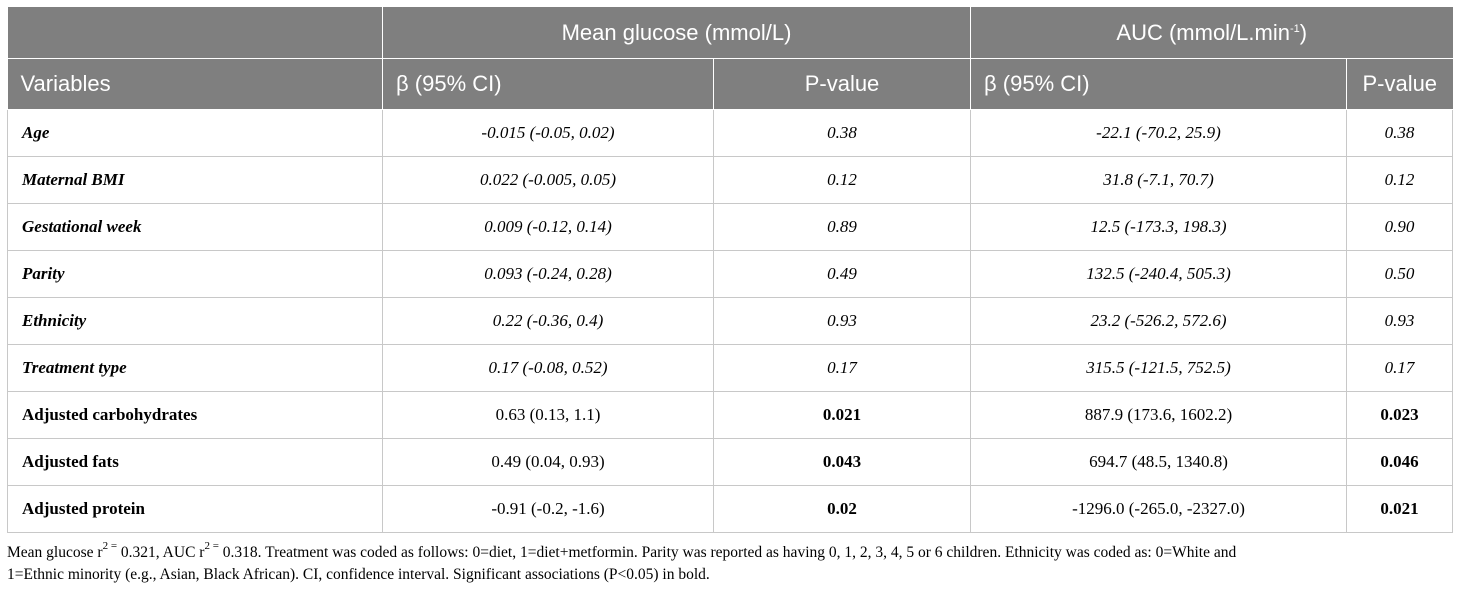  I want to click on header-auc-beta: β (95% CI), so click(1158, 84).